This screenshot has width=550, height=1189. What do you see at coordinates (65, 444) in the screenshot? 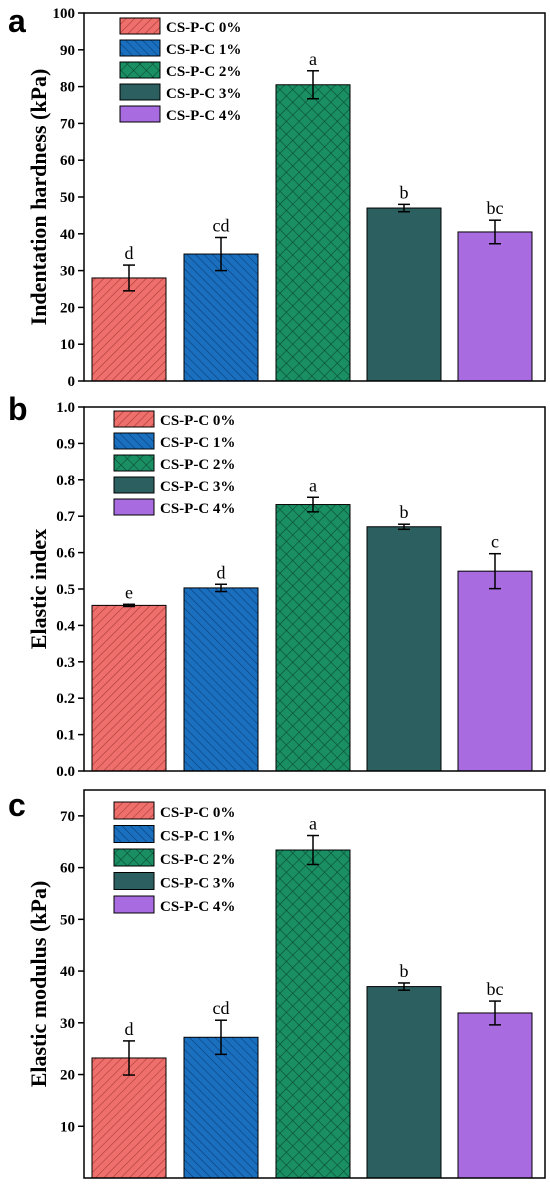
I see `y-tick-label: 0.9` at bounding box center [65, 444].